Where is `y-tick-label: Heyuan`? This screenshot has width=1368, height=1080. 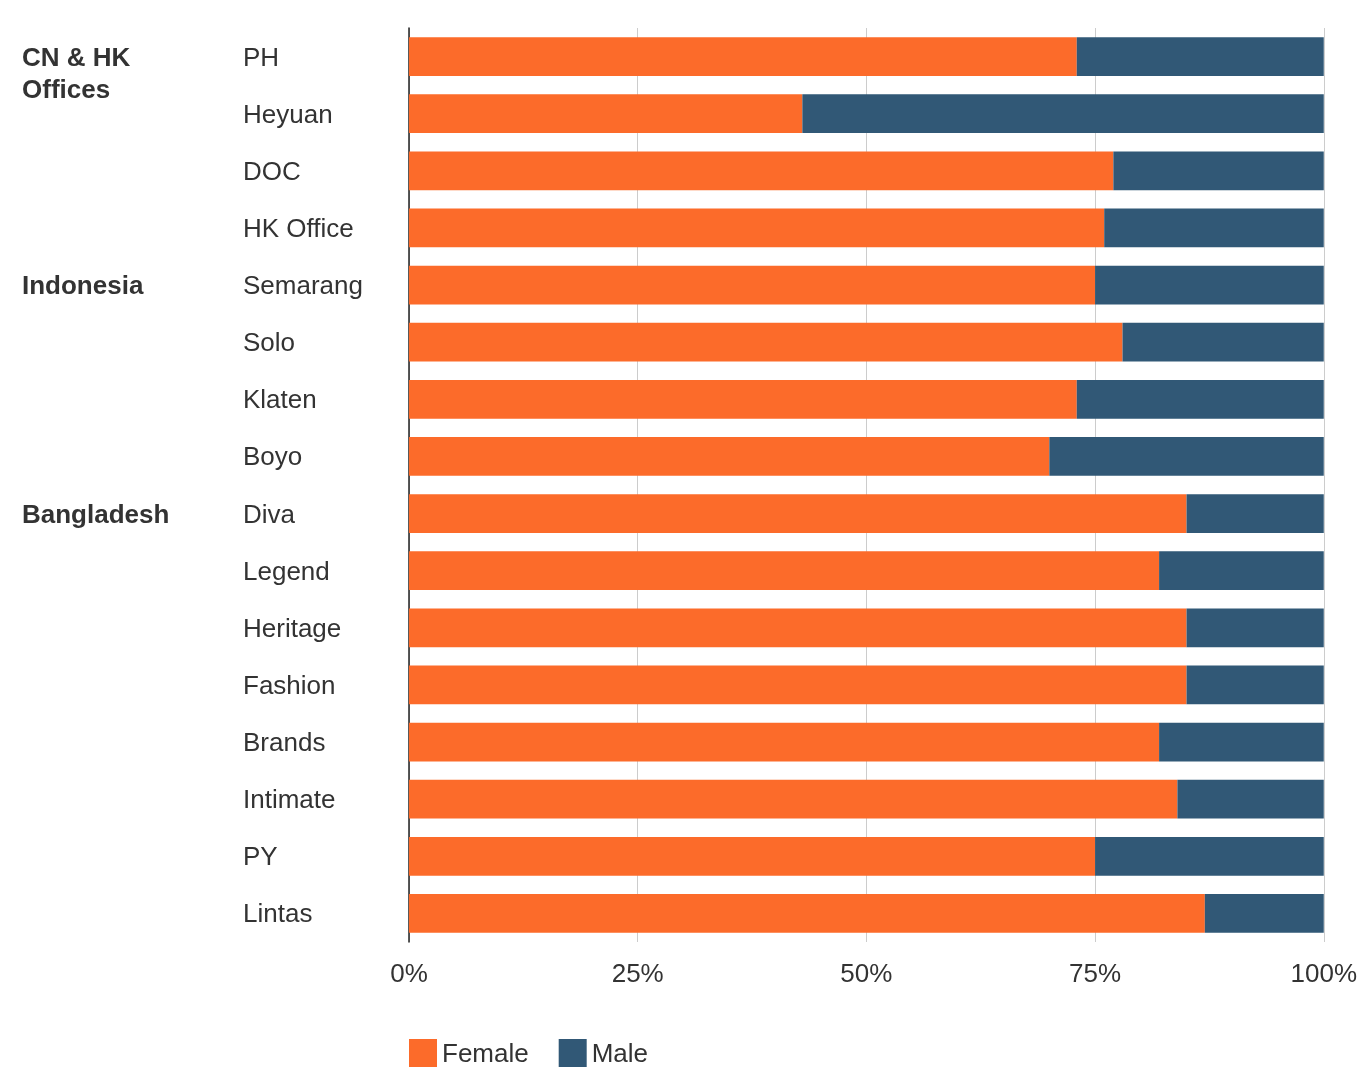 y-tick-label: Heyuan is located at coordinates (288, 113).